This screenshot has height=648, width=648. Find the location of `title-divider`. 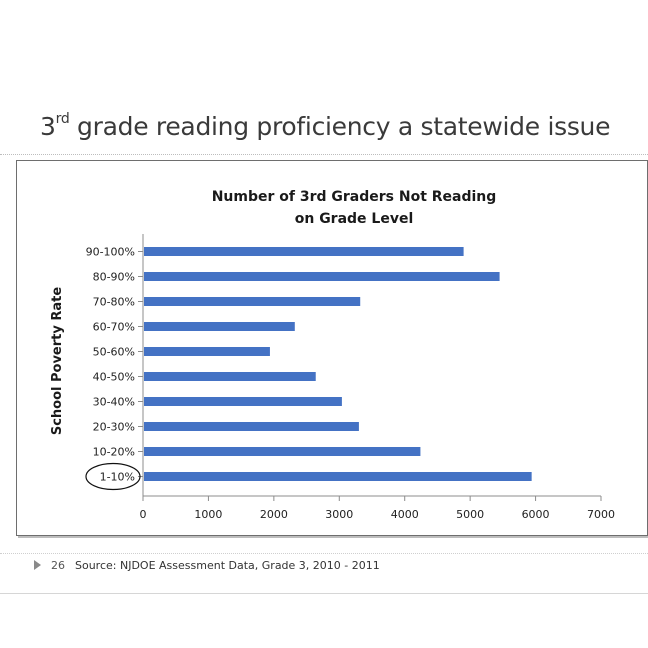

title-divider is located at coordinates (324, 154).